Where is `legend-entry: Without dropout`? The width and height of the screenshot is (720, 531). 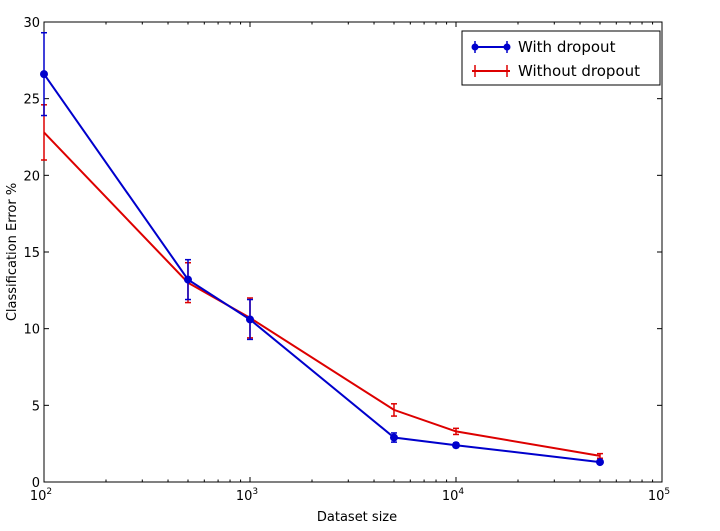 legend-entry: Without dropout is located at coordinates (556, 71).